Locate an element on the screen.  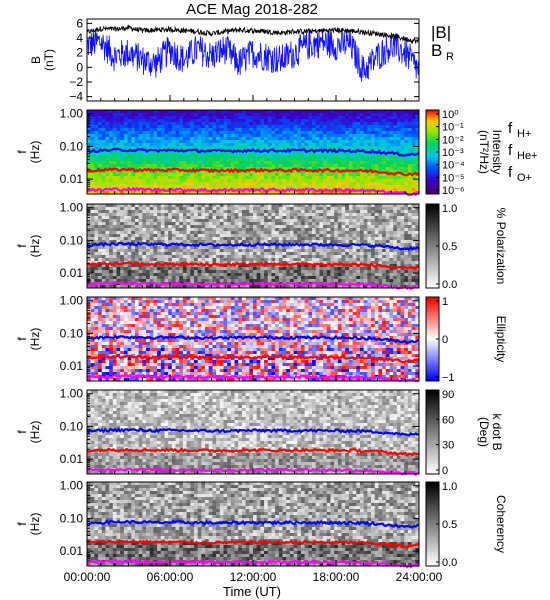
intensity-ytick-label: 1.00 is located at coordinates (72, 114).